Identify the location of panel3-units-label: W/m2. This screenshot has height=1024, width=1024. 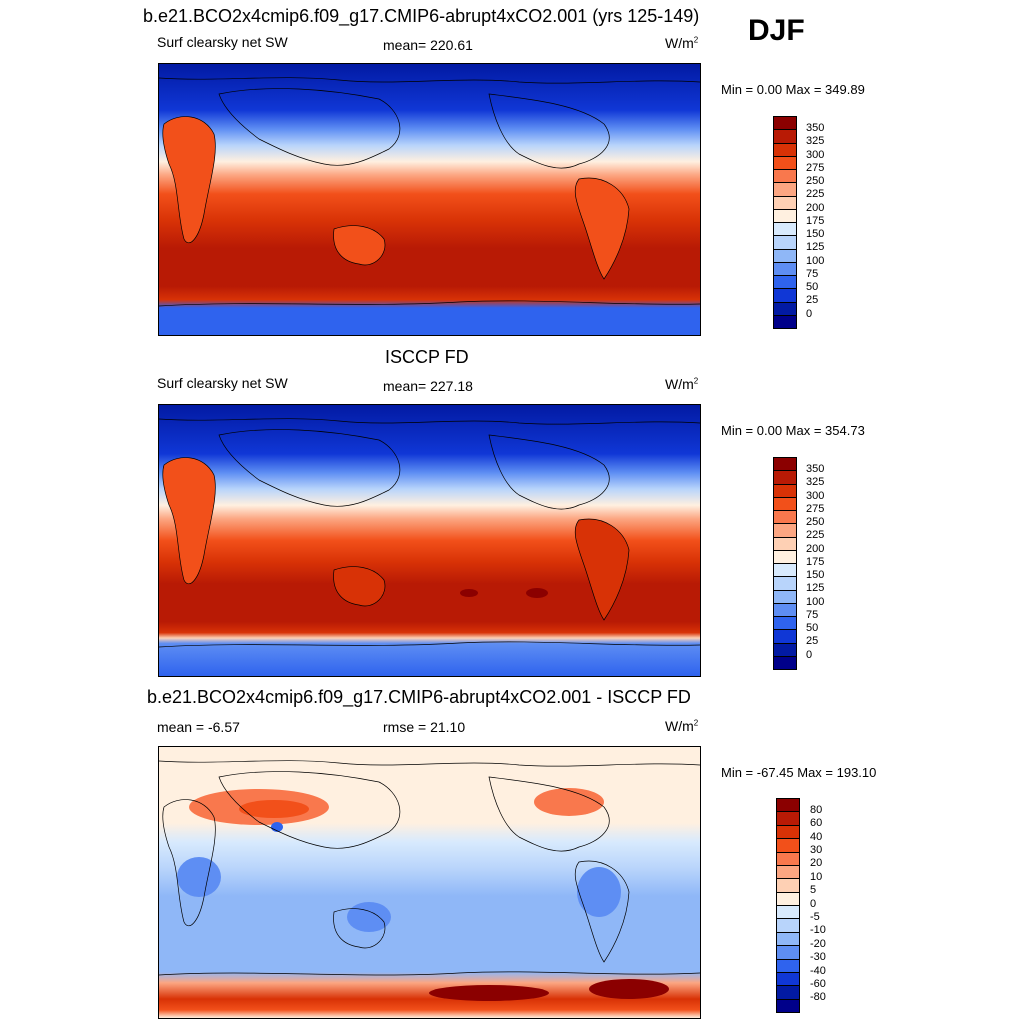
(682, 726).